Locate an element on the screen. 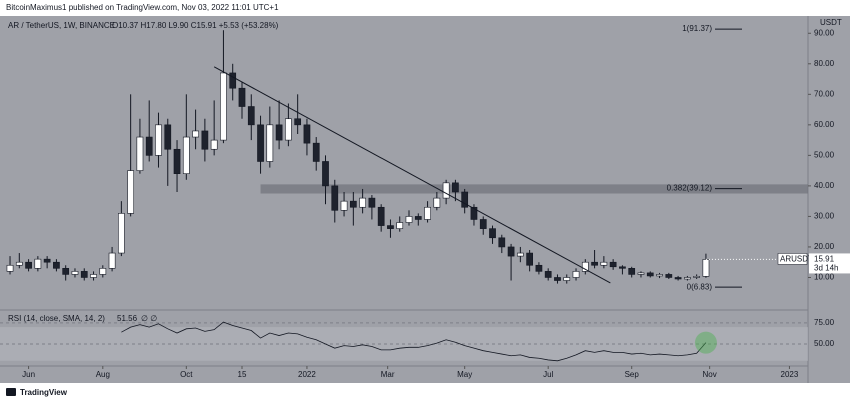 The height and width of the screenshot is (408, 850). currency: USDT is located at coordinates (831, 22).